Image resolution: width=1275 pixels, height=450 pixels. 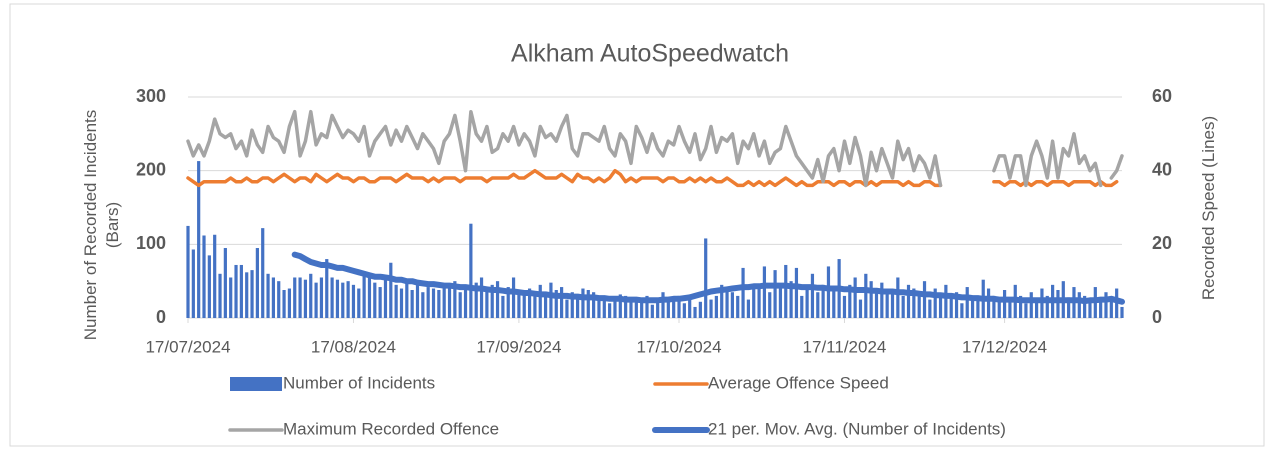 I want to click on y2-tick-label: 40, so click(x=1162, y=169).